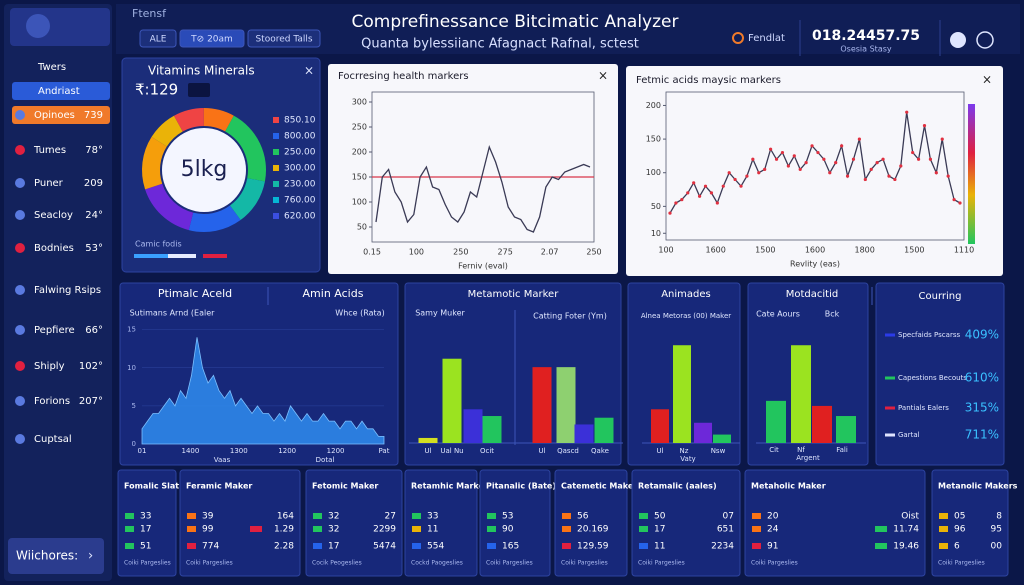 Image resolution: width=1024 pixels, height=585 pixels. Describe the element at coordinates (239, 451) in the screenshot. I see `x-tick-label: 1300` at that location.